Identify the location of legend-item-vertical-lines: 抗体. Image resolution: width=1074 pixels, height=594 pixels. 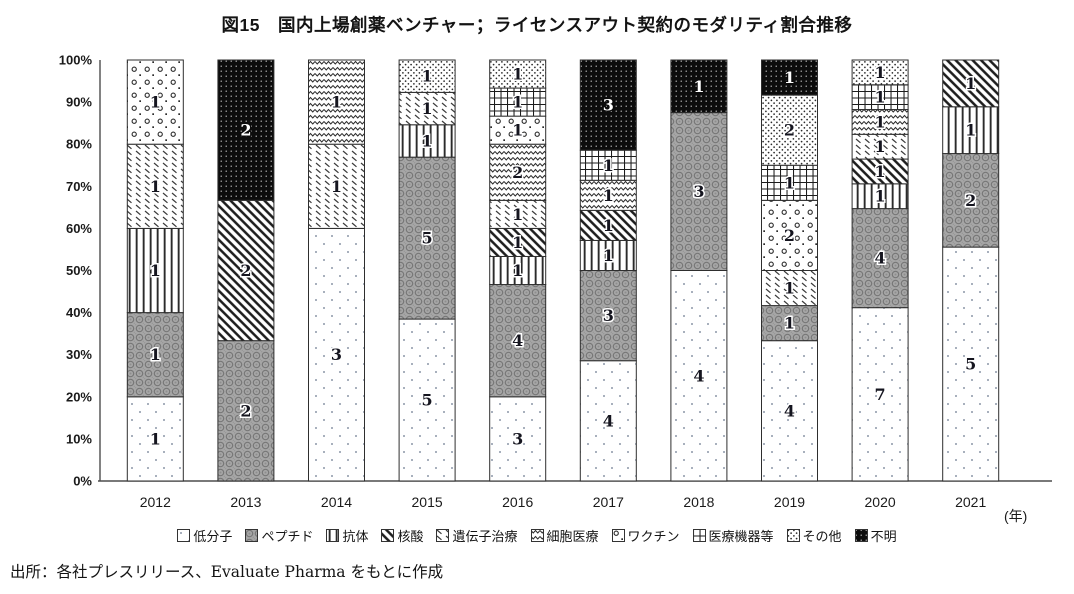
(347, 535).